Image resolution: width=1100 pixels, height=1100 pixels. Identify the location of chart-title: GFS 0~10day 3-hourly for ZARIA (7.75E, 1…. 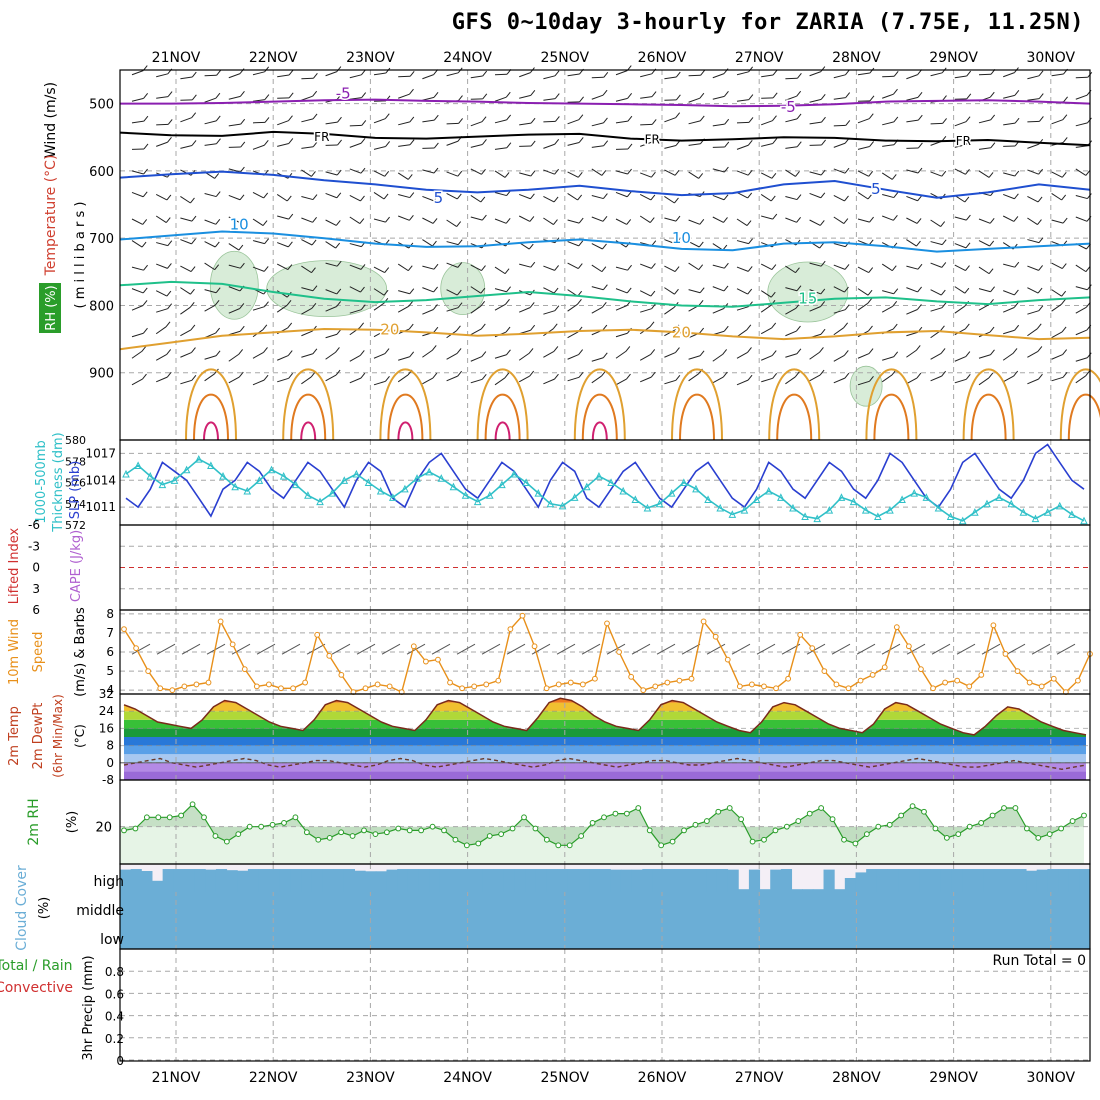
(767, 22).